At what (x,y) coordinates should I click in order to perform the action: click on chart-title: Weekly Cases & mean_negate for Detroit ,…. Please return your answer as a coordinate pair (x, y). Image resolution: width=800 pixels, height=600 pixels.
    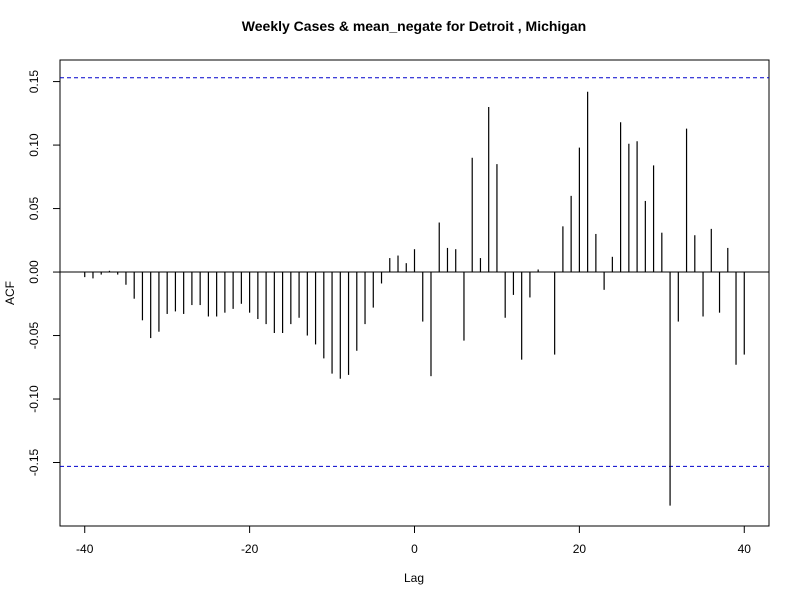
    Looking at the image, I should click on (414, 26).